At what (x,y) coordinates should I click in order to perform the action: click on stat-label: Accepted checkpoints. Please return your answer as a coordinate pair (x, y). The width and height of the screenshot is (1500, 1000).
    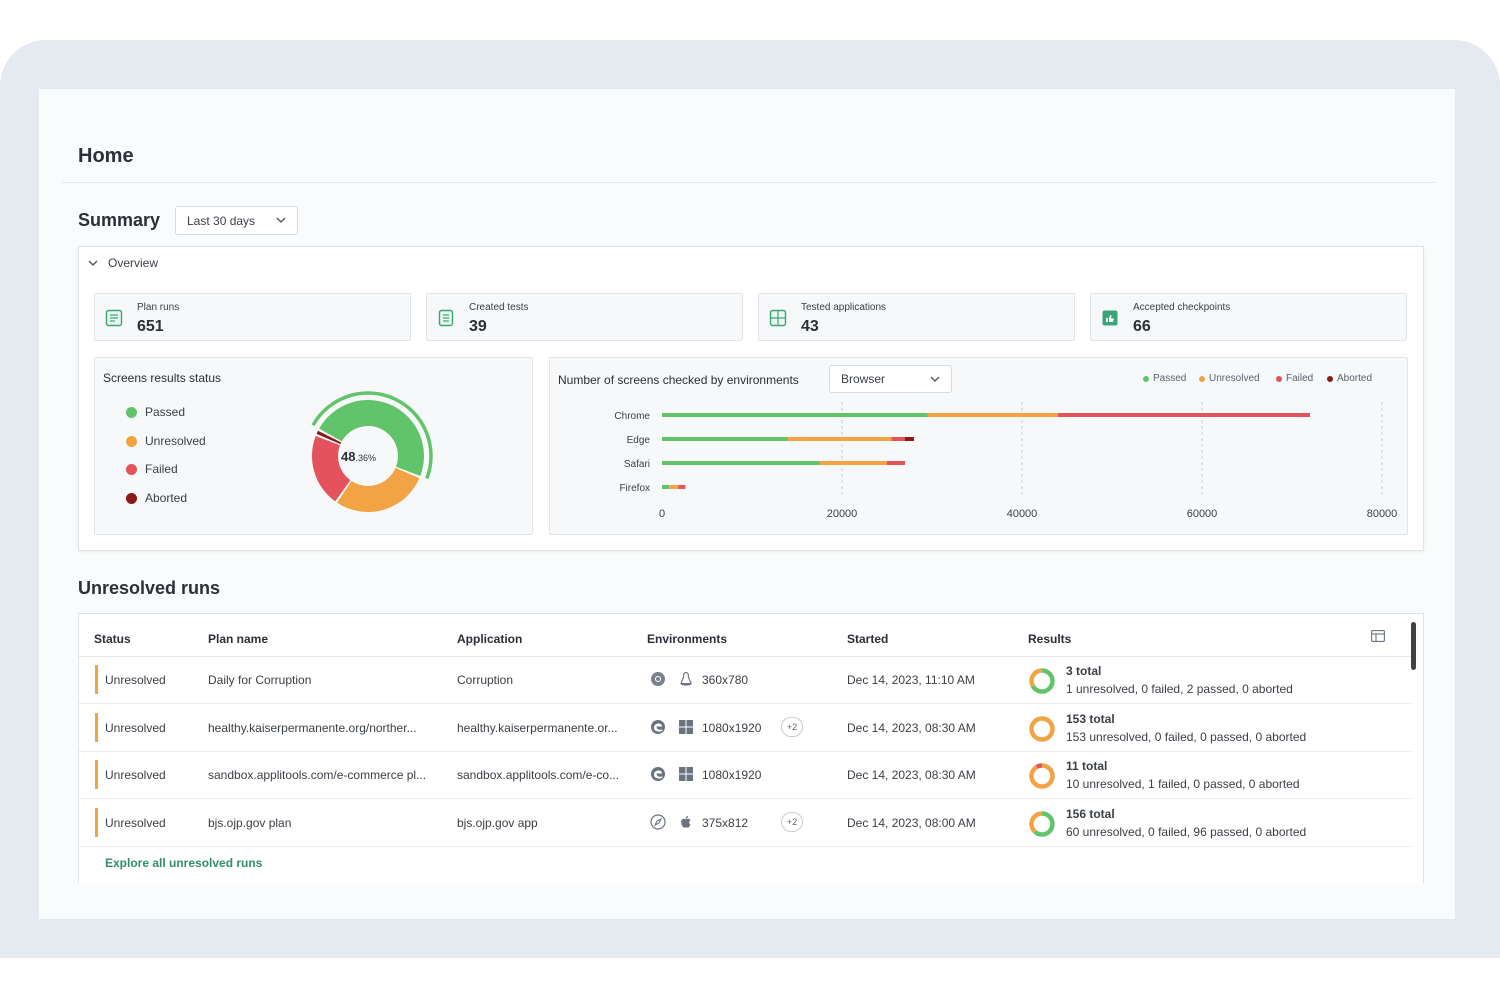
    Looking at the image, I should click on (1182, 307).